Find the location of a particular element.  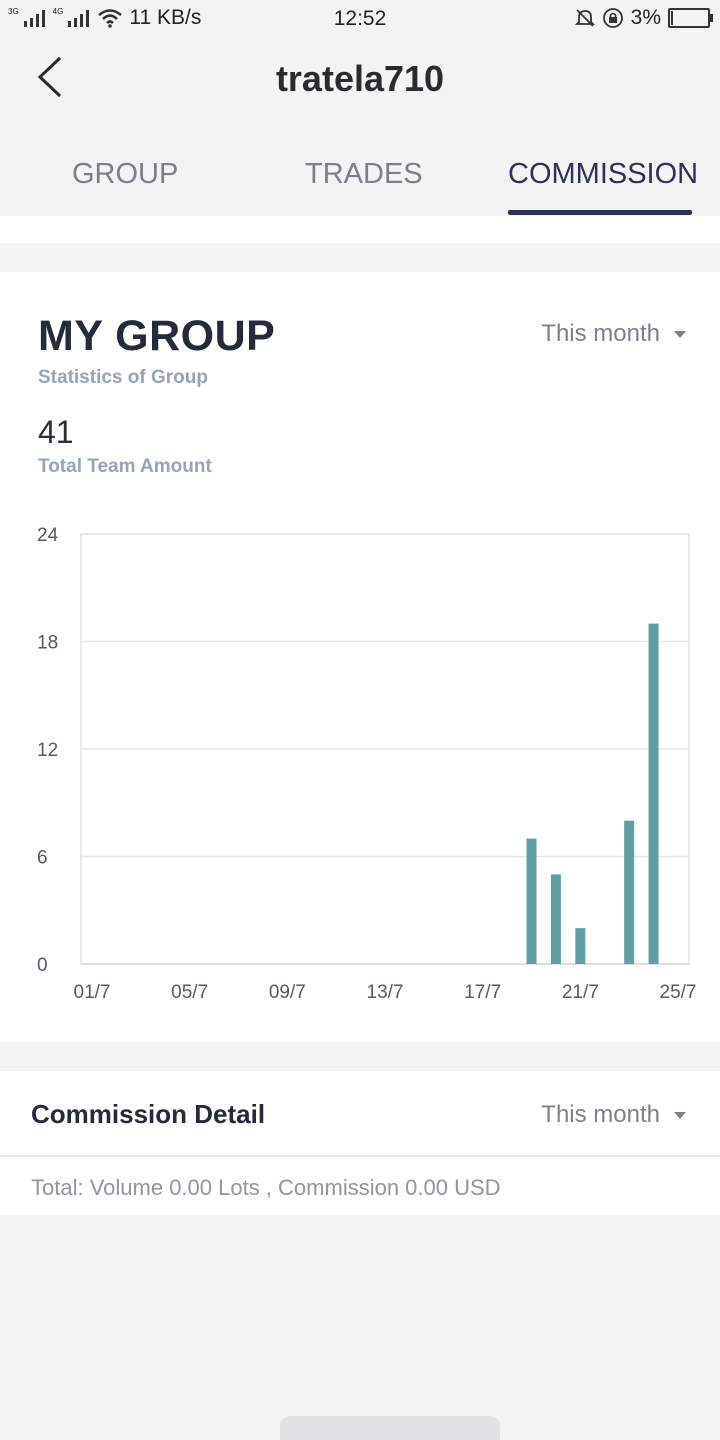

status-time: 12:52 is located at coordinates (360, 18).